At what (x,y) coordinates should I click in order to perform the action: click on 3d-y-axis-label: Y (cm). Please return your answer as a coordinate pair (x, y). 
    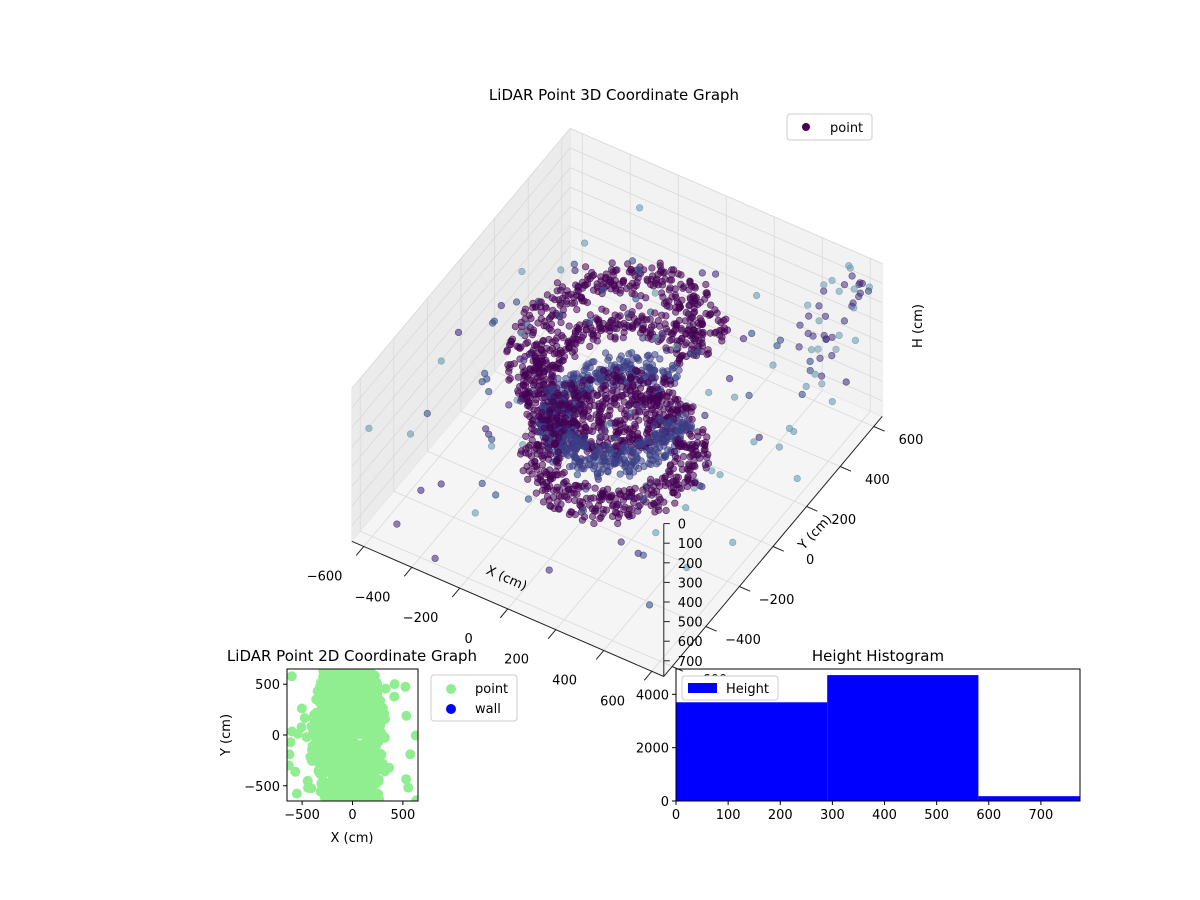
    Looking at the image, I should click on (815, 533).